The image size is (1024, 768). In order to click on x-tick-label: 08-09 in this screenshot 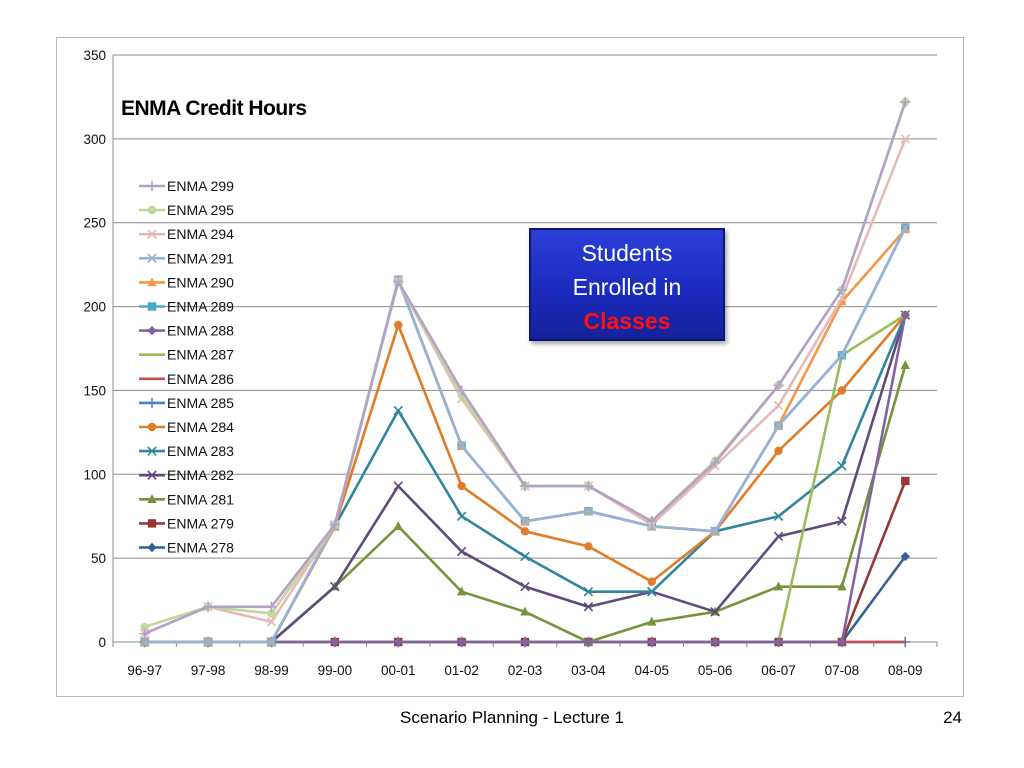, I will do `click(905, 670)`.